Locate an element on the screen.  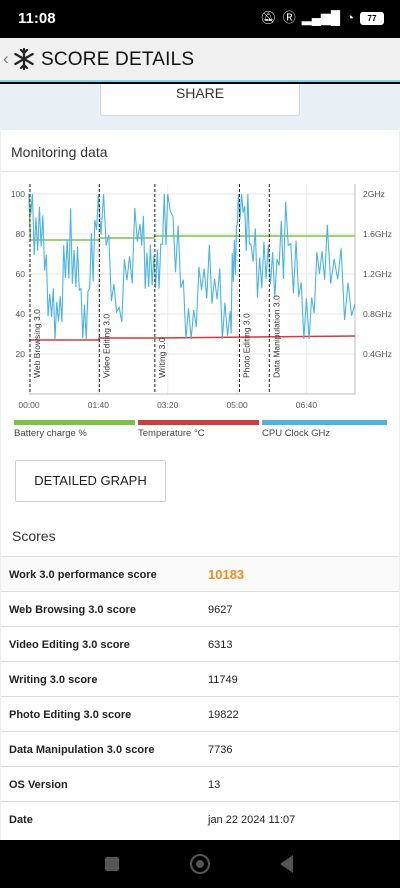
y-left-tick-label: 80 is located at coordinates (21, 234).